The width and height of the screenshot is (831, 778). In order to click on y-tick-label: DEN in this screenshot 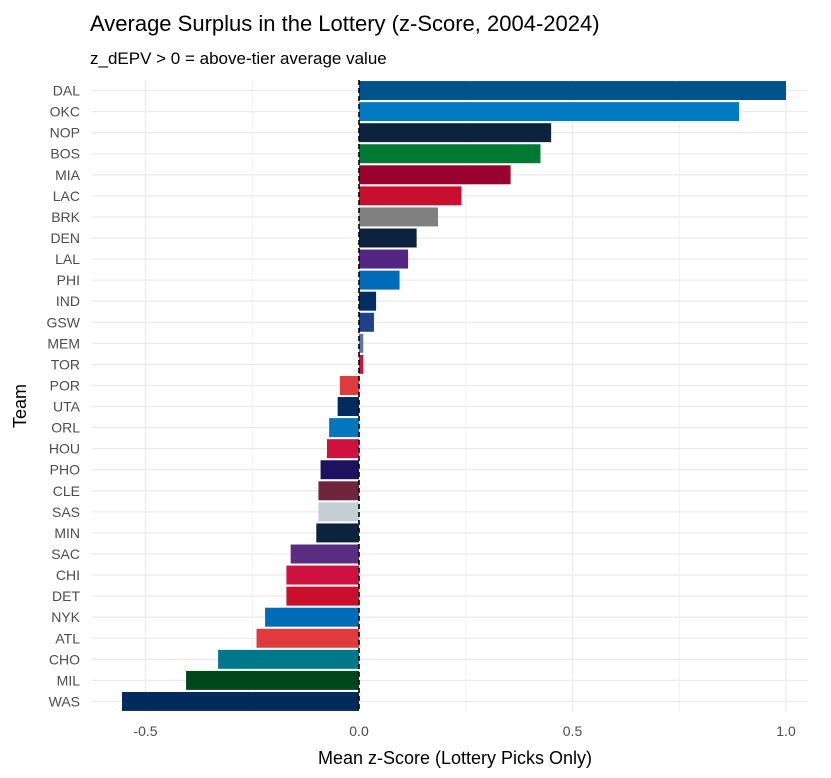, I will do `click(65, 238)`.